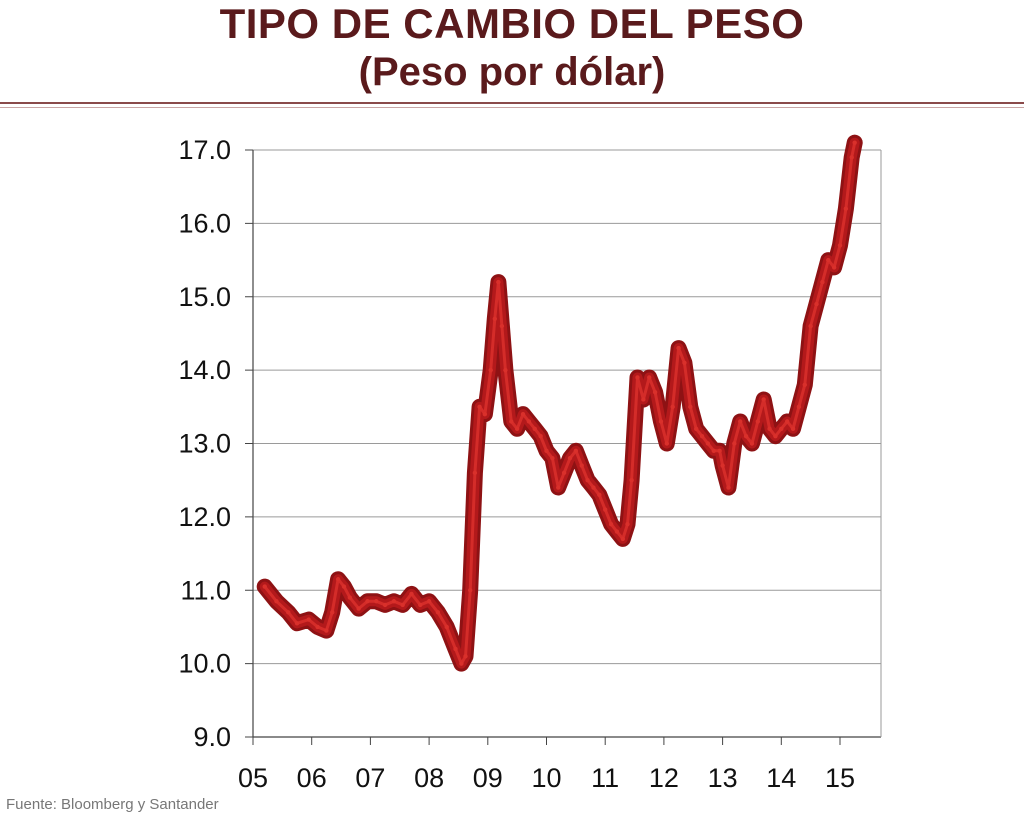 This screenshot has width=1024, height=818. Describe the element at coordinates (204, 150) in the screenshot. I see `y-tick-label: 17.0` at that location.